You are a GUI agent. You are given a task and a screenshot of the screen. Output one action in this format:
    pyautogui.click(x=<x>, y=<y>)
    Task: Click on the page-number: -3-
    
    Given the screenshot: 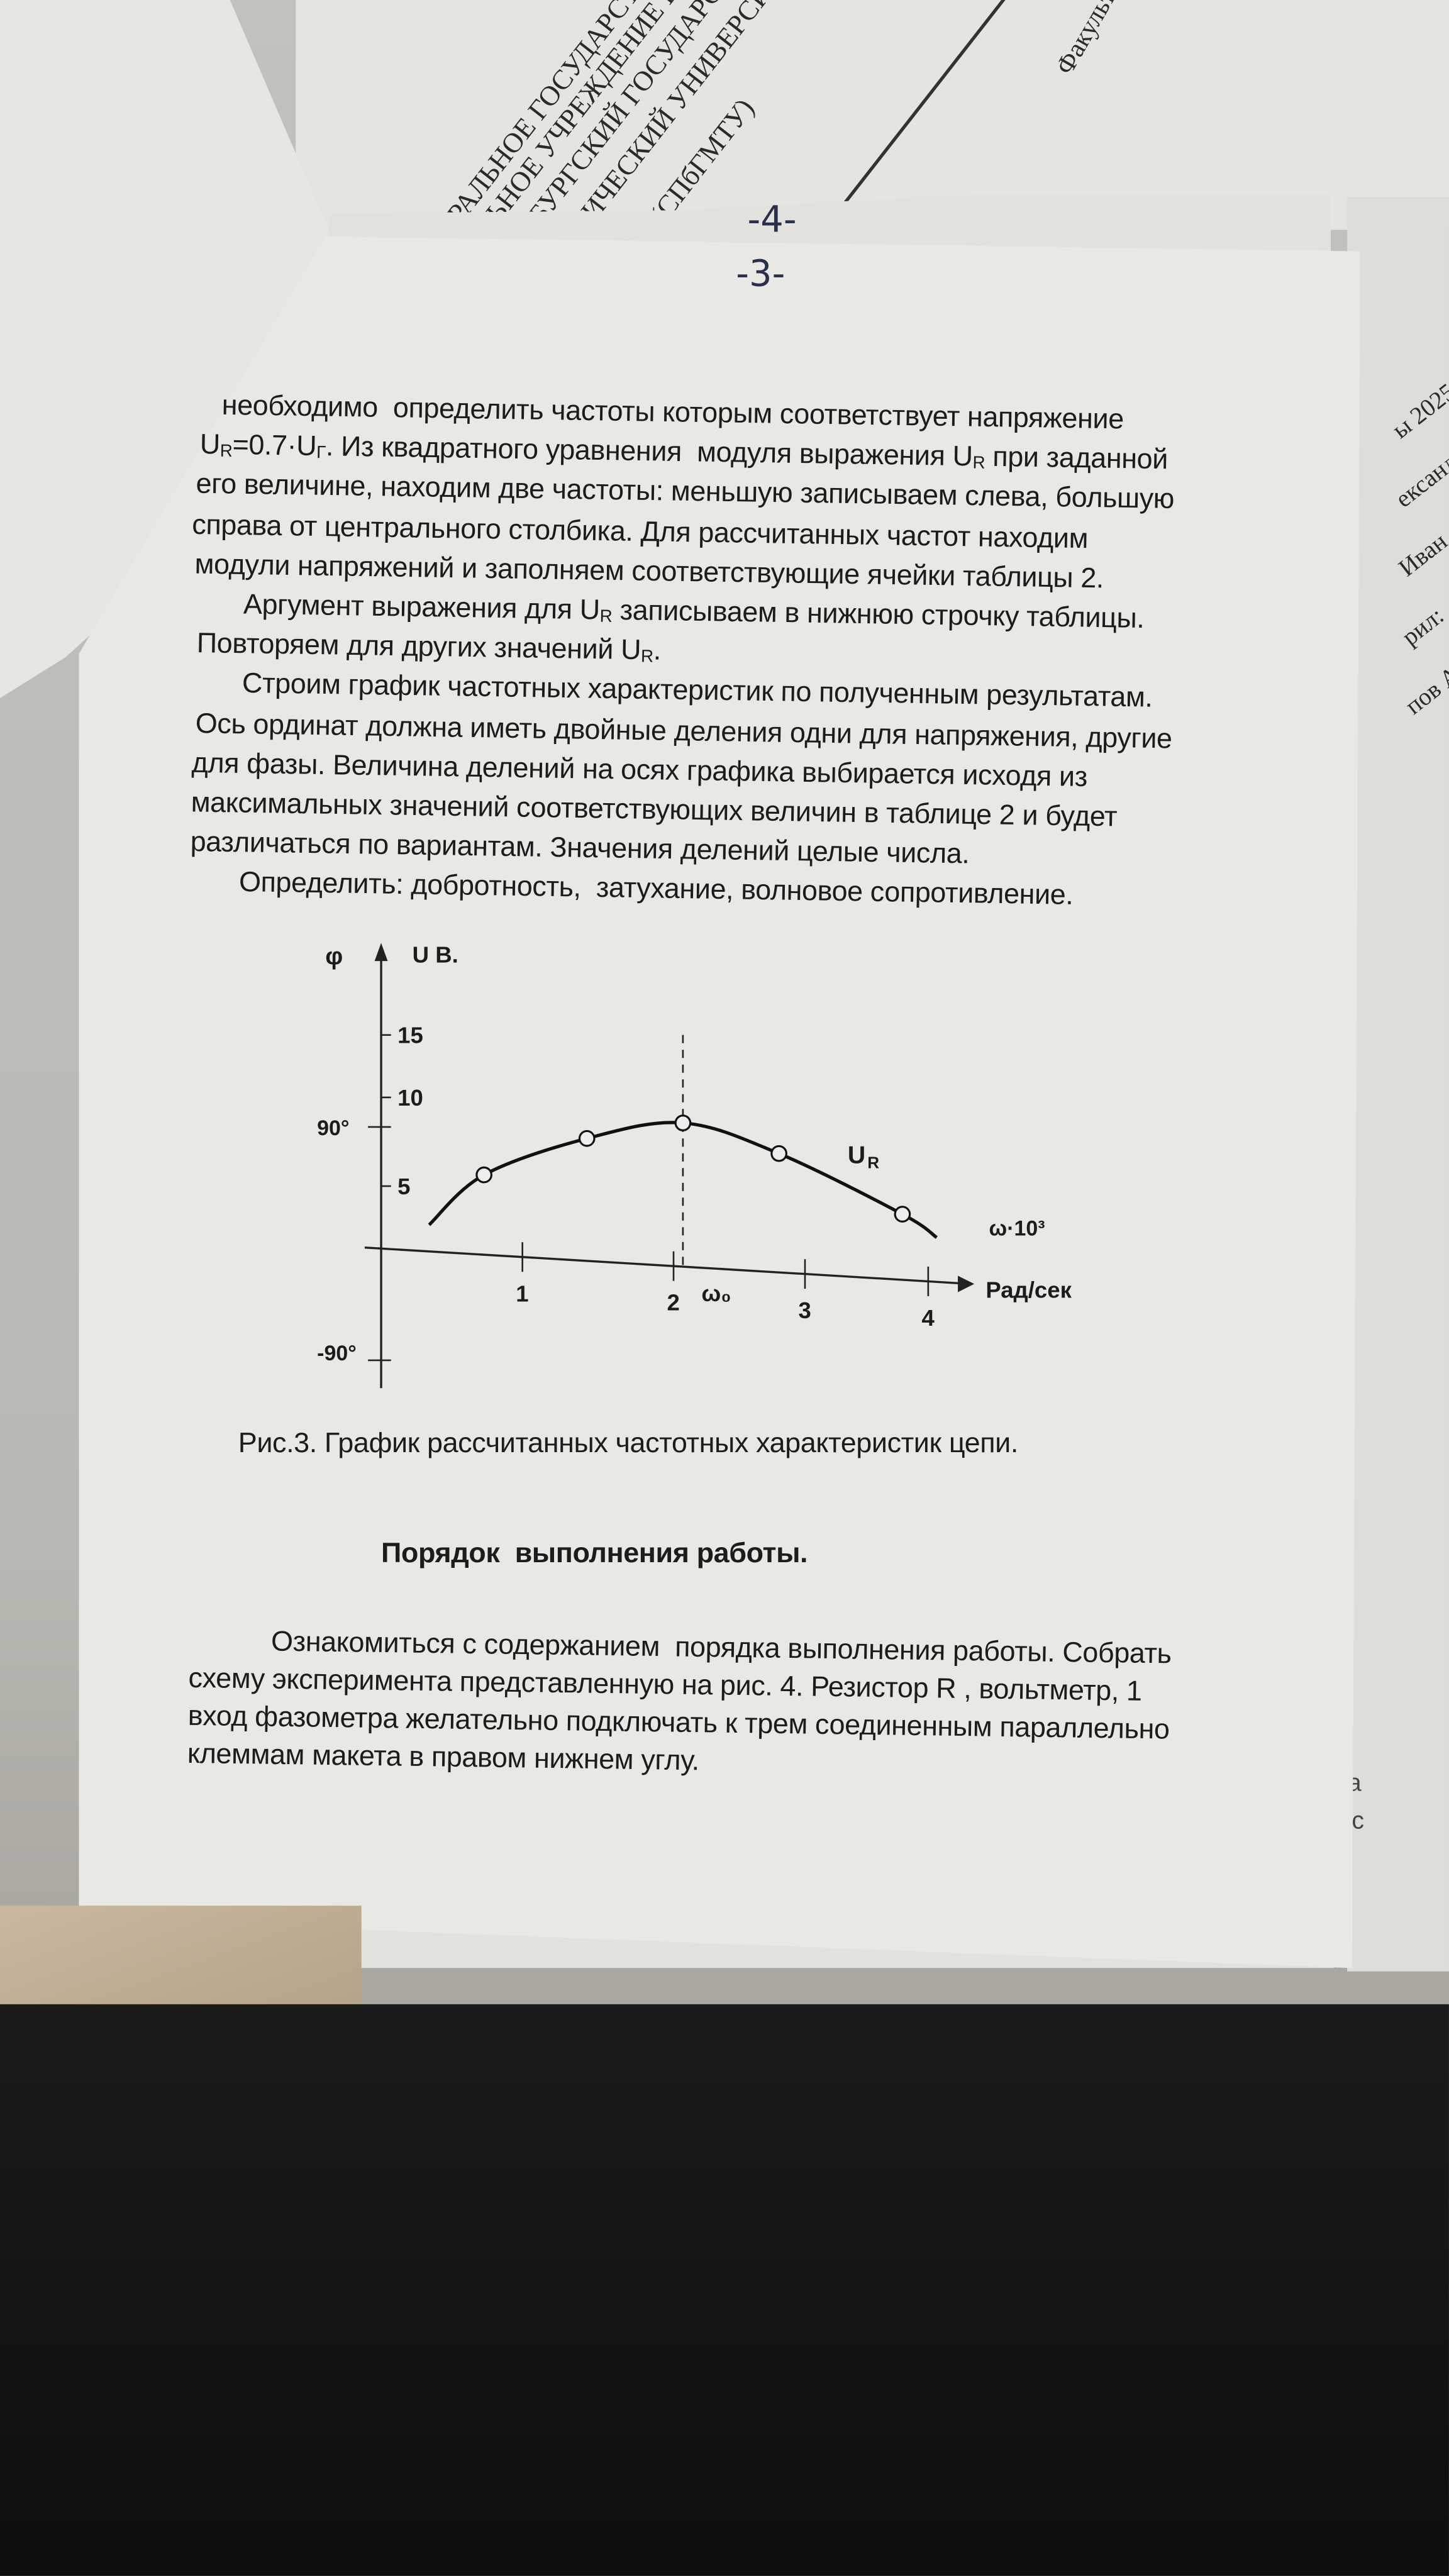 What is the action you would take?
    pyautogui.click(x=761, y=275)
    